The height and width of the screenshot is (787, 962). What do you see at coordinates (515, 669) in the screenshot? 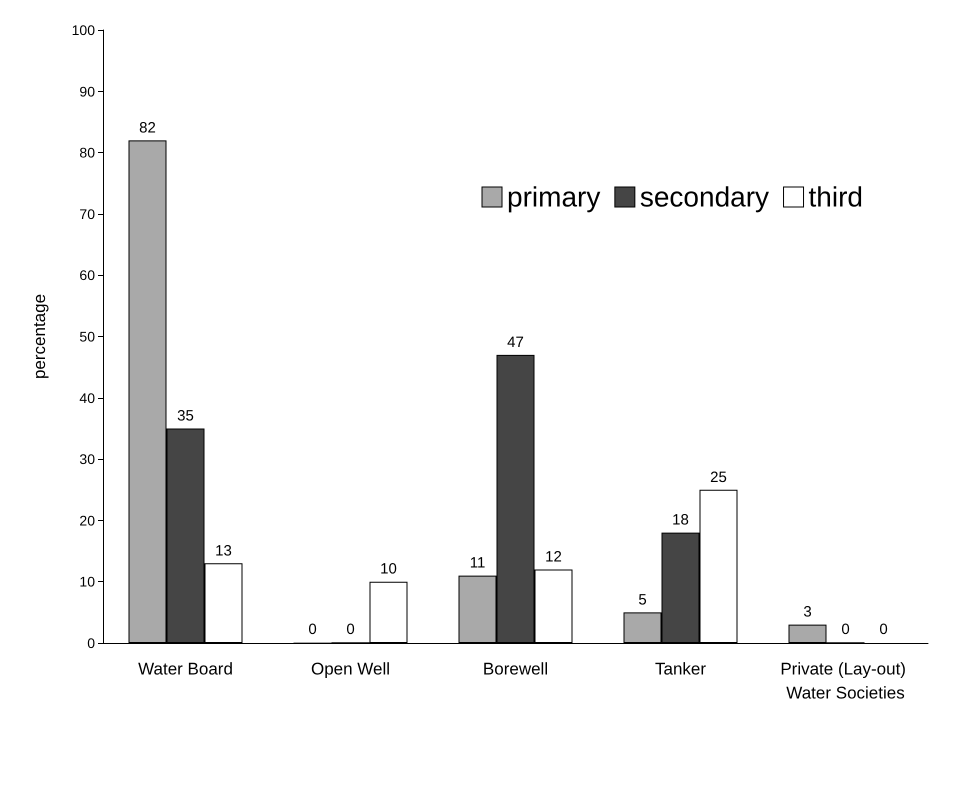
I see `x-tick-label: Borewell` at bounding box center [515, 669].